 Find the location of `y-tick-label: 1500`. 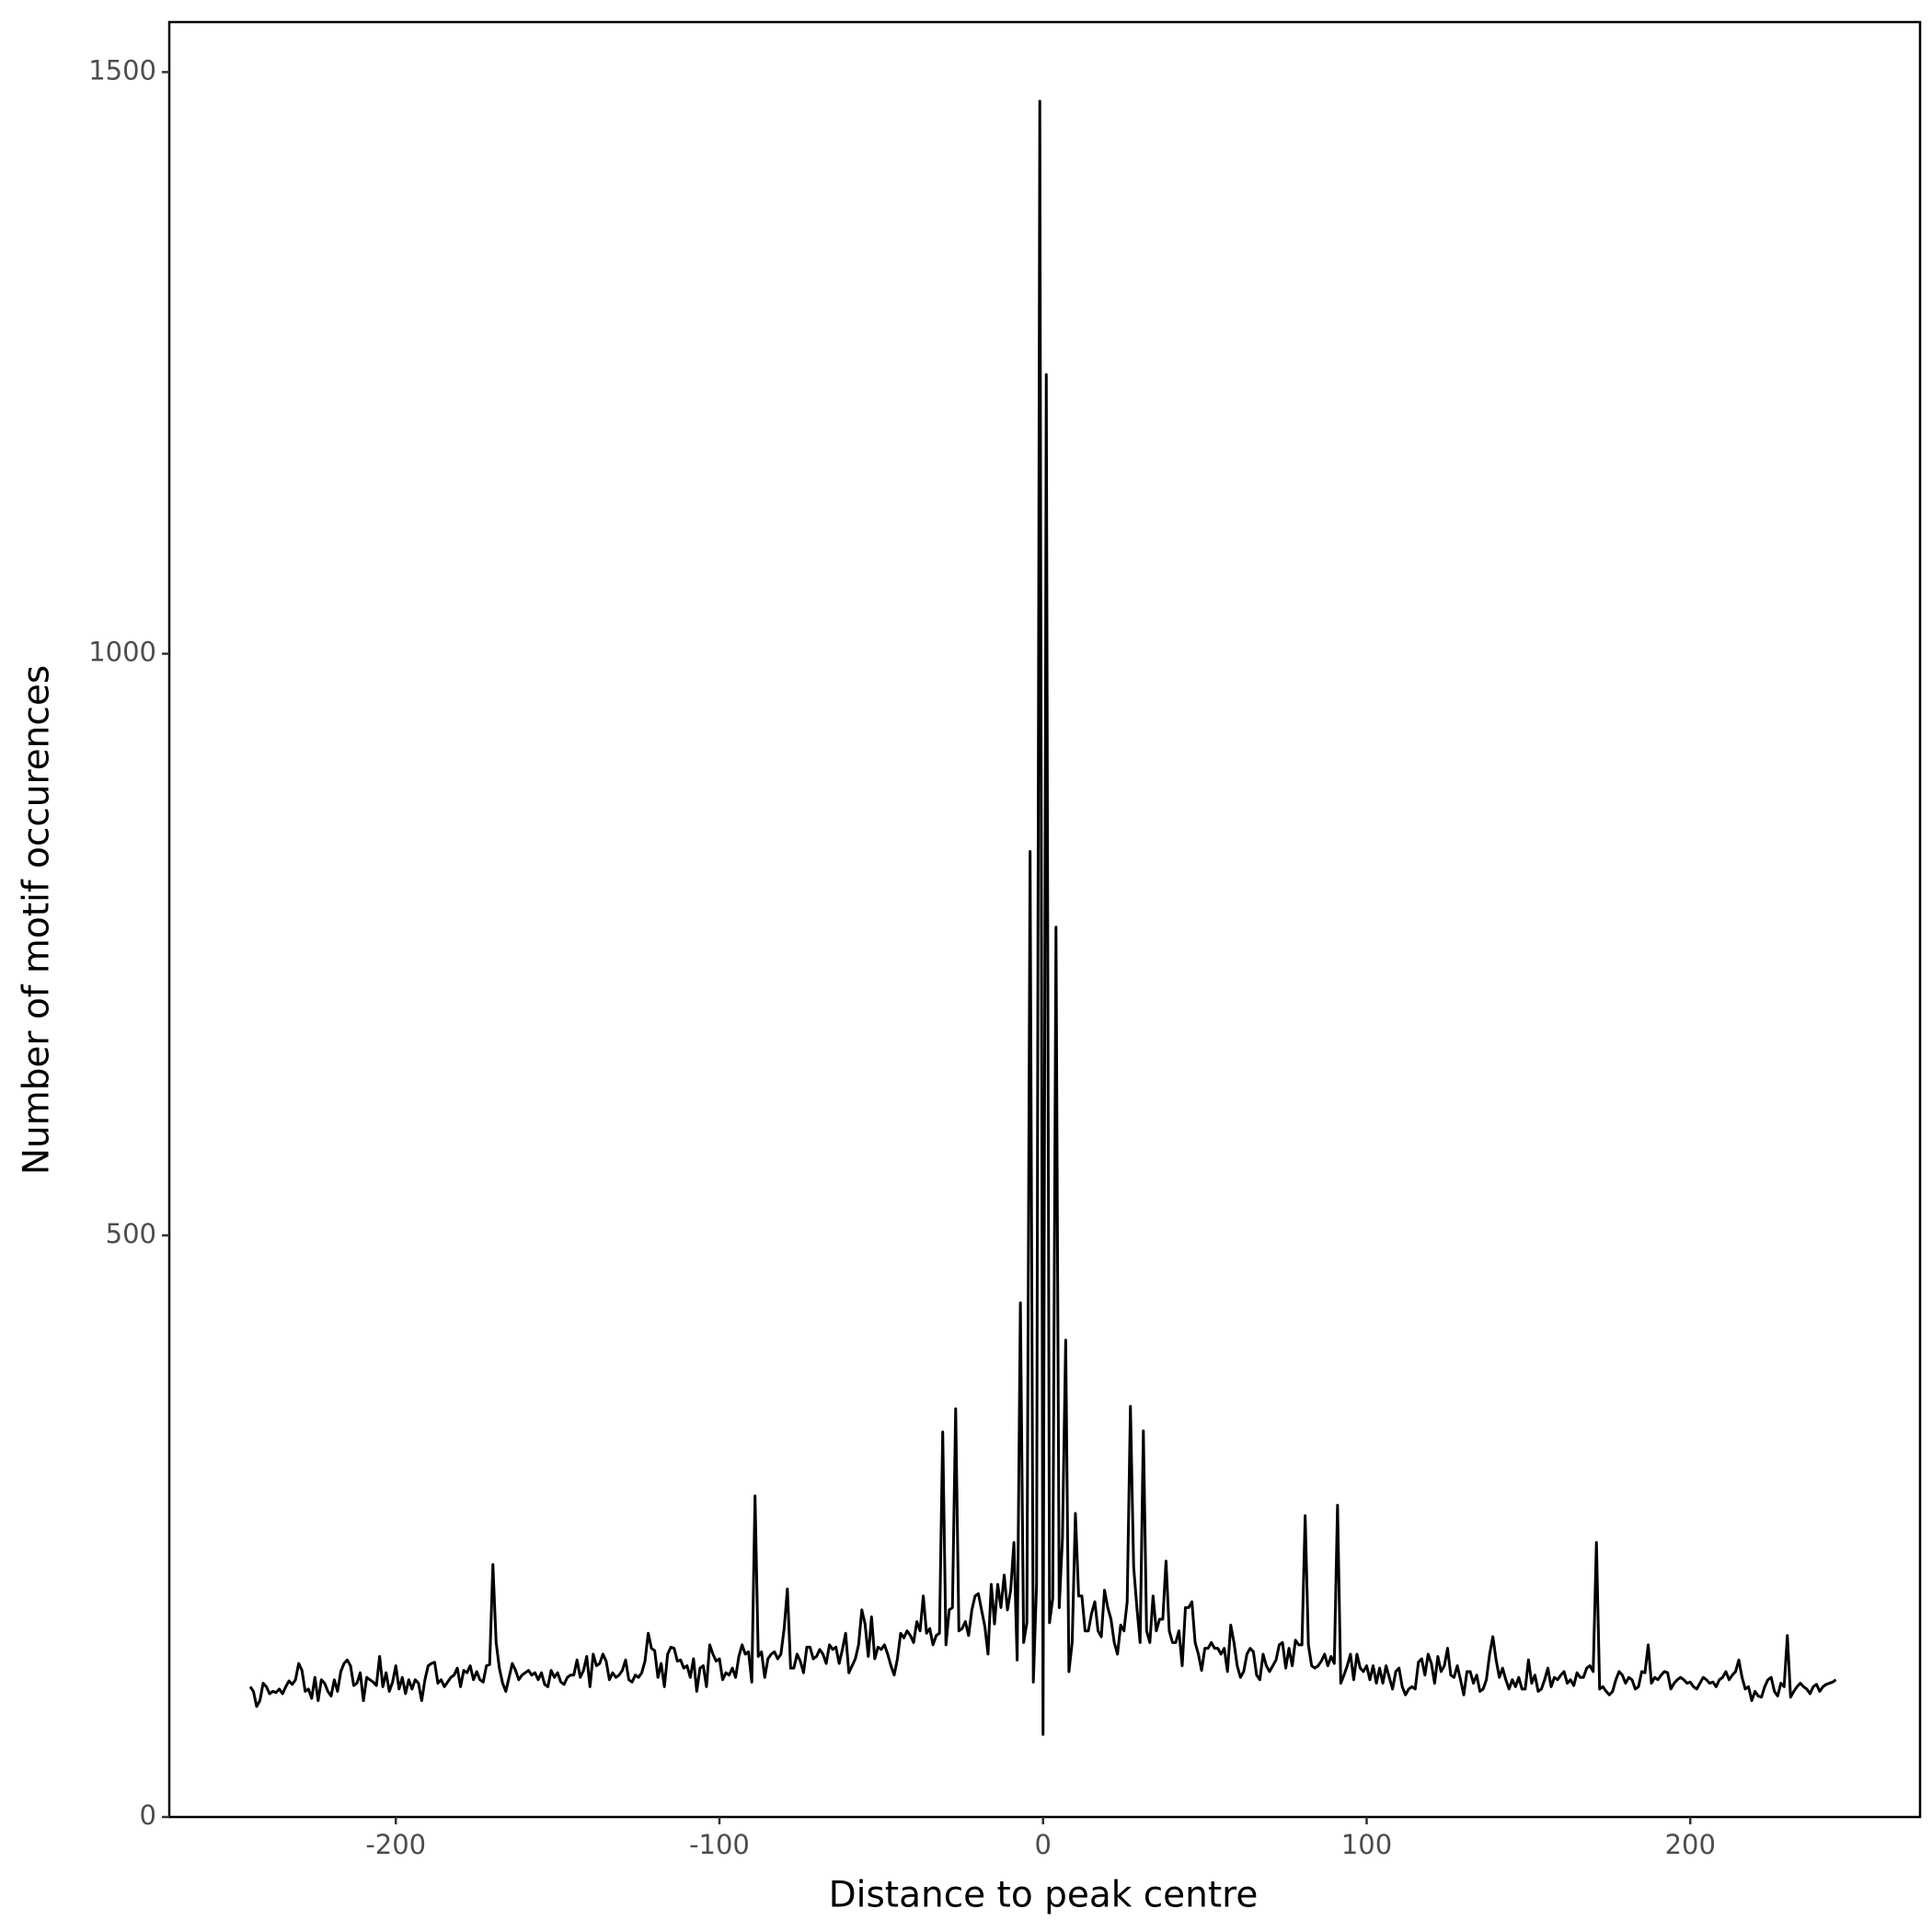

y-tick-label: 1500 is located at coordinates (122, 70).